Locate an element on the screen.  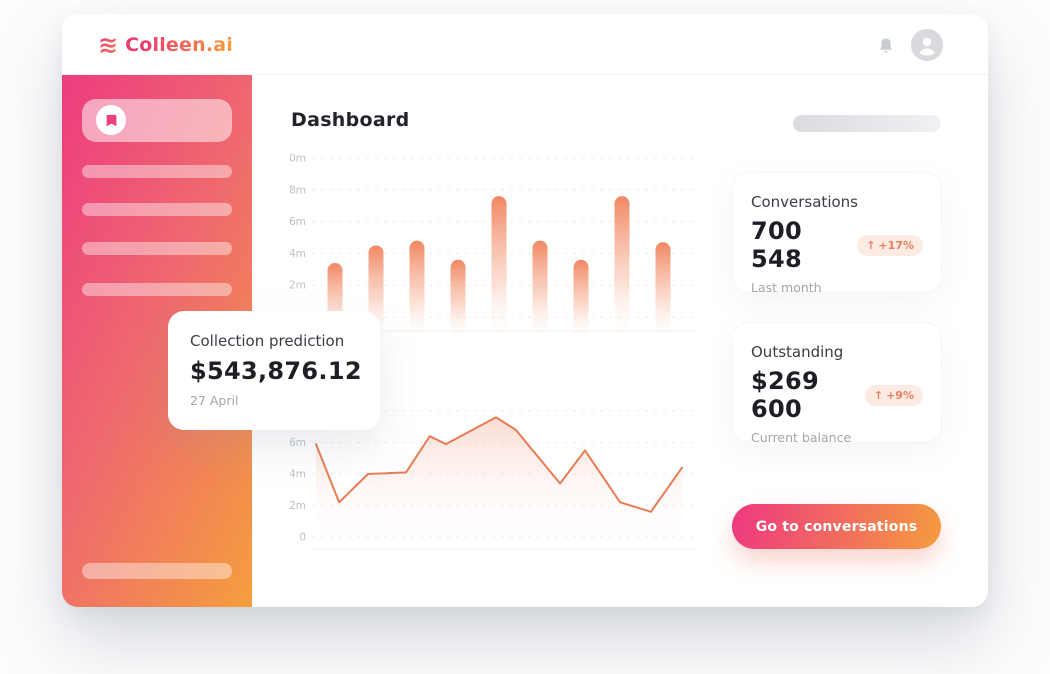
app-logo: ≋ Colleen.ai is located at coordinates (165, 44).